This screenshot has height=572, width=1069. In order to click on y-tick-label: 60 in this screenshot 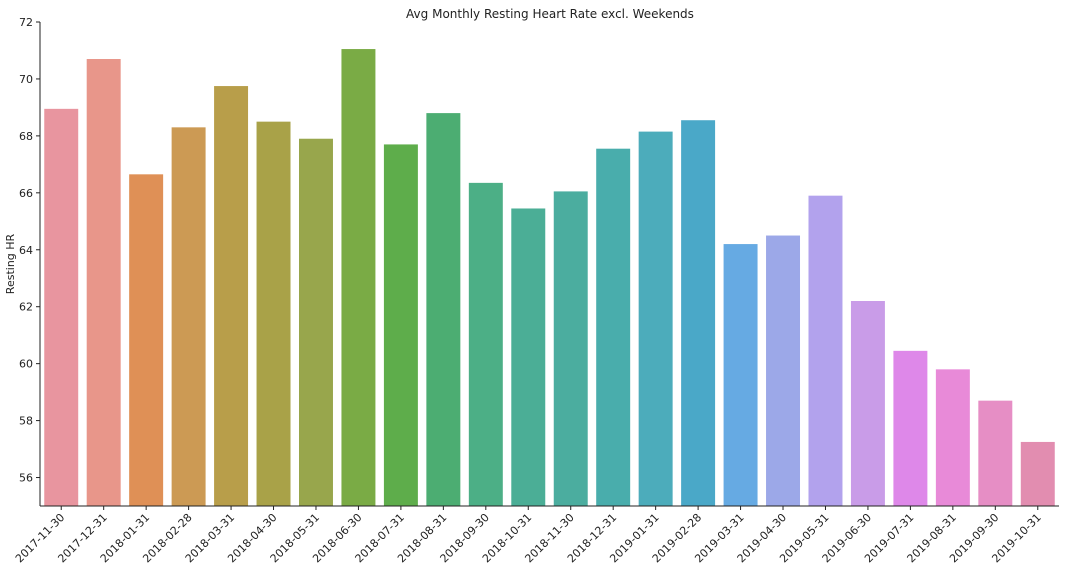, I will do `click(26, 364)`.